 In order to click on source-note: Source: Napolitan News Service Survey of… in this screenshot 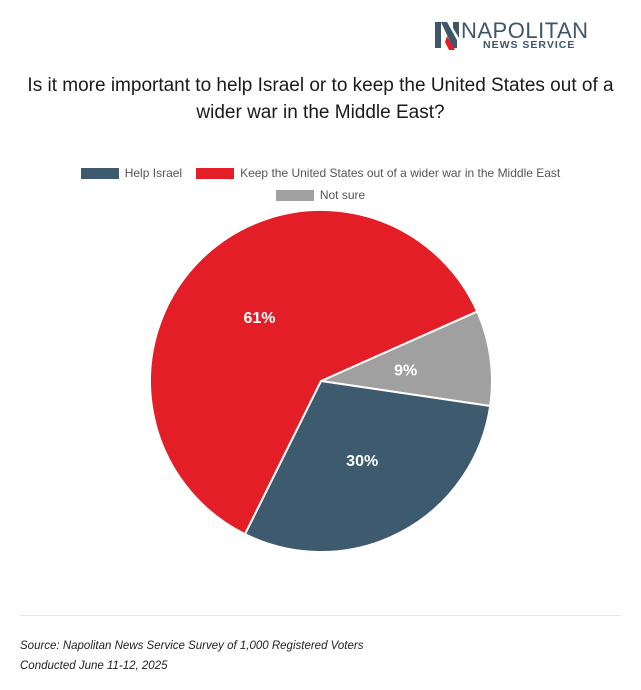, I will do `click(192, 646)`.